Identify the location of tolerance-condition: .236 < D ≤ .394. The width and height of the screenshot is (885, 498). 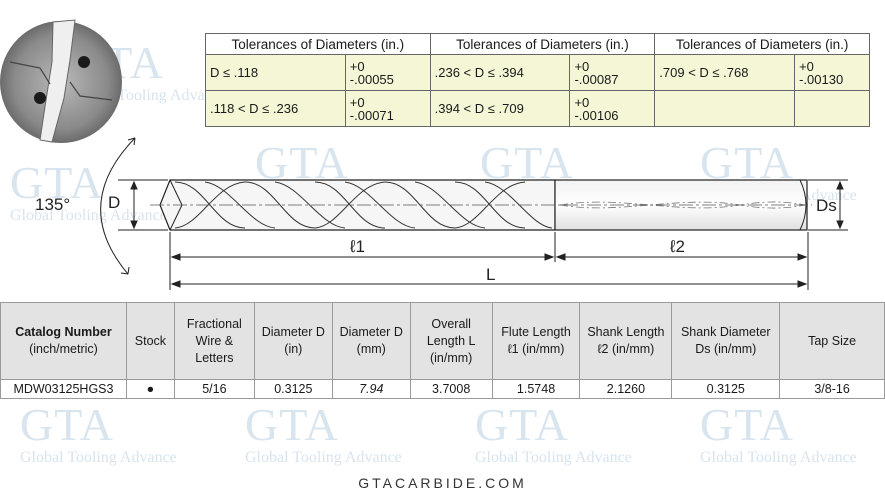
(500, 72).